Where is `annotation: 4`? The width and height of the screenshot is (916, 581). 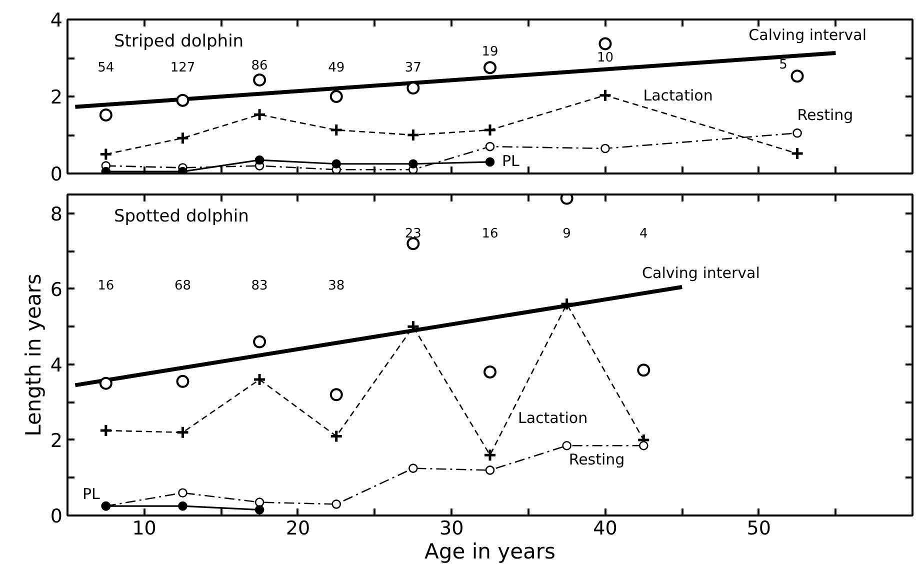
annotation: 4 is located at coordinates (644, 234).